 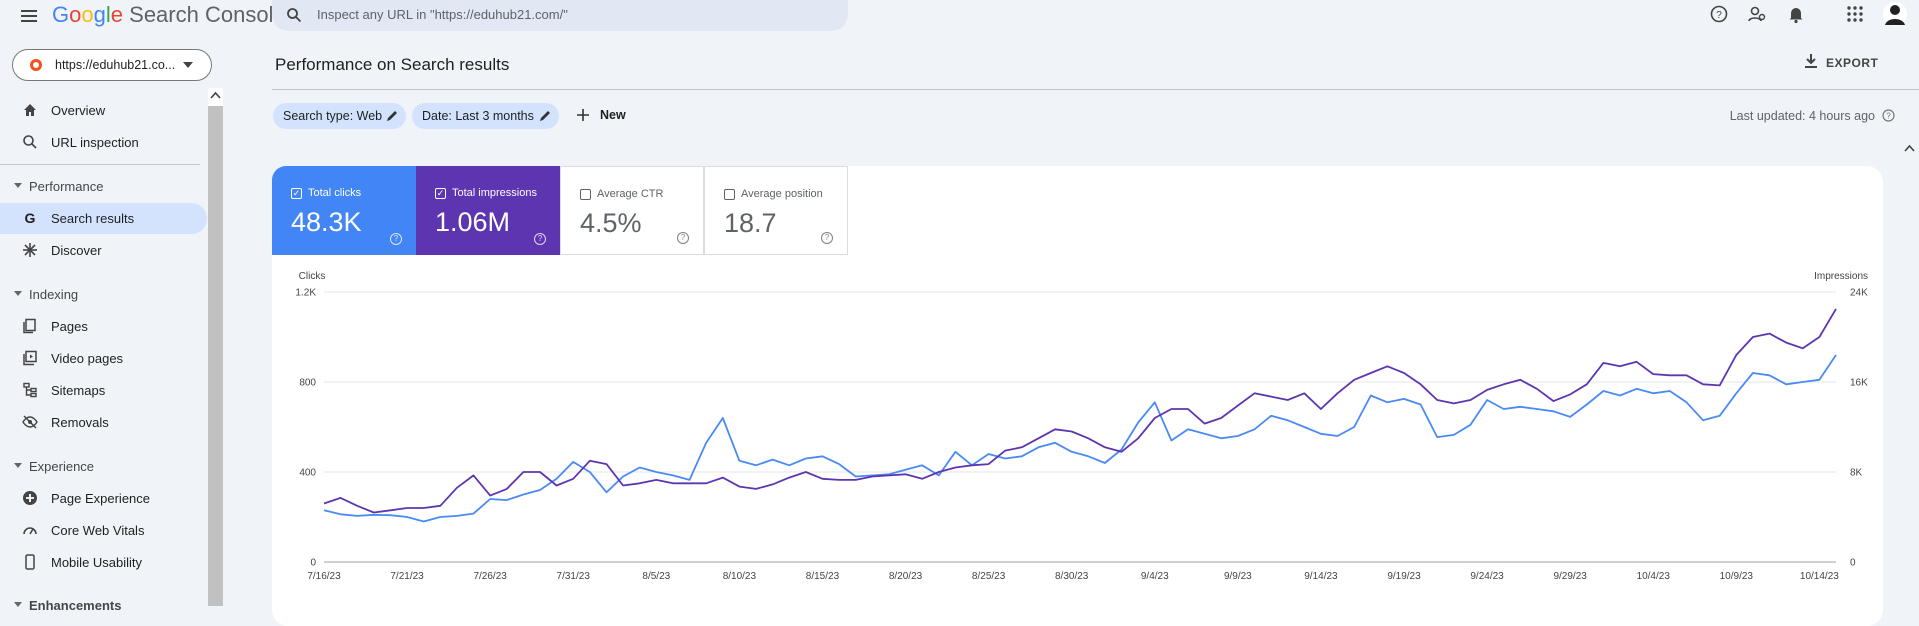 I want to click on info-icon: ?, so click(x=1888, y=115).